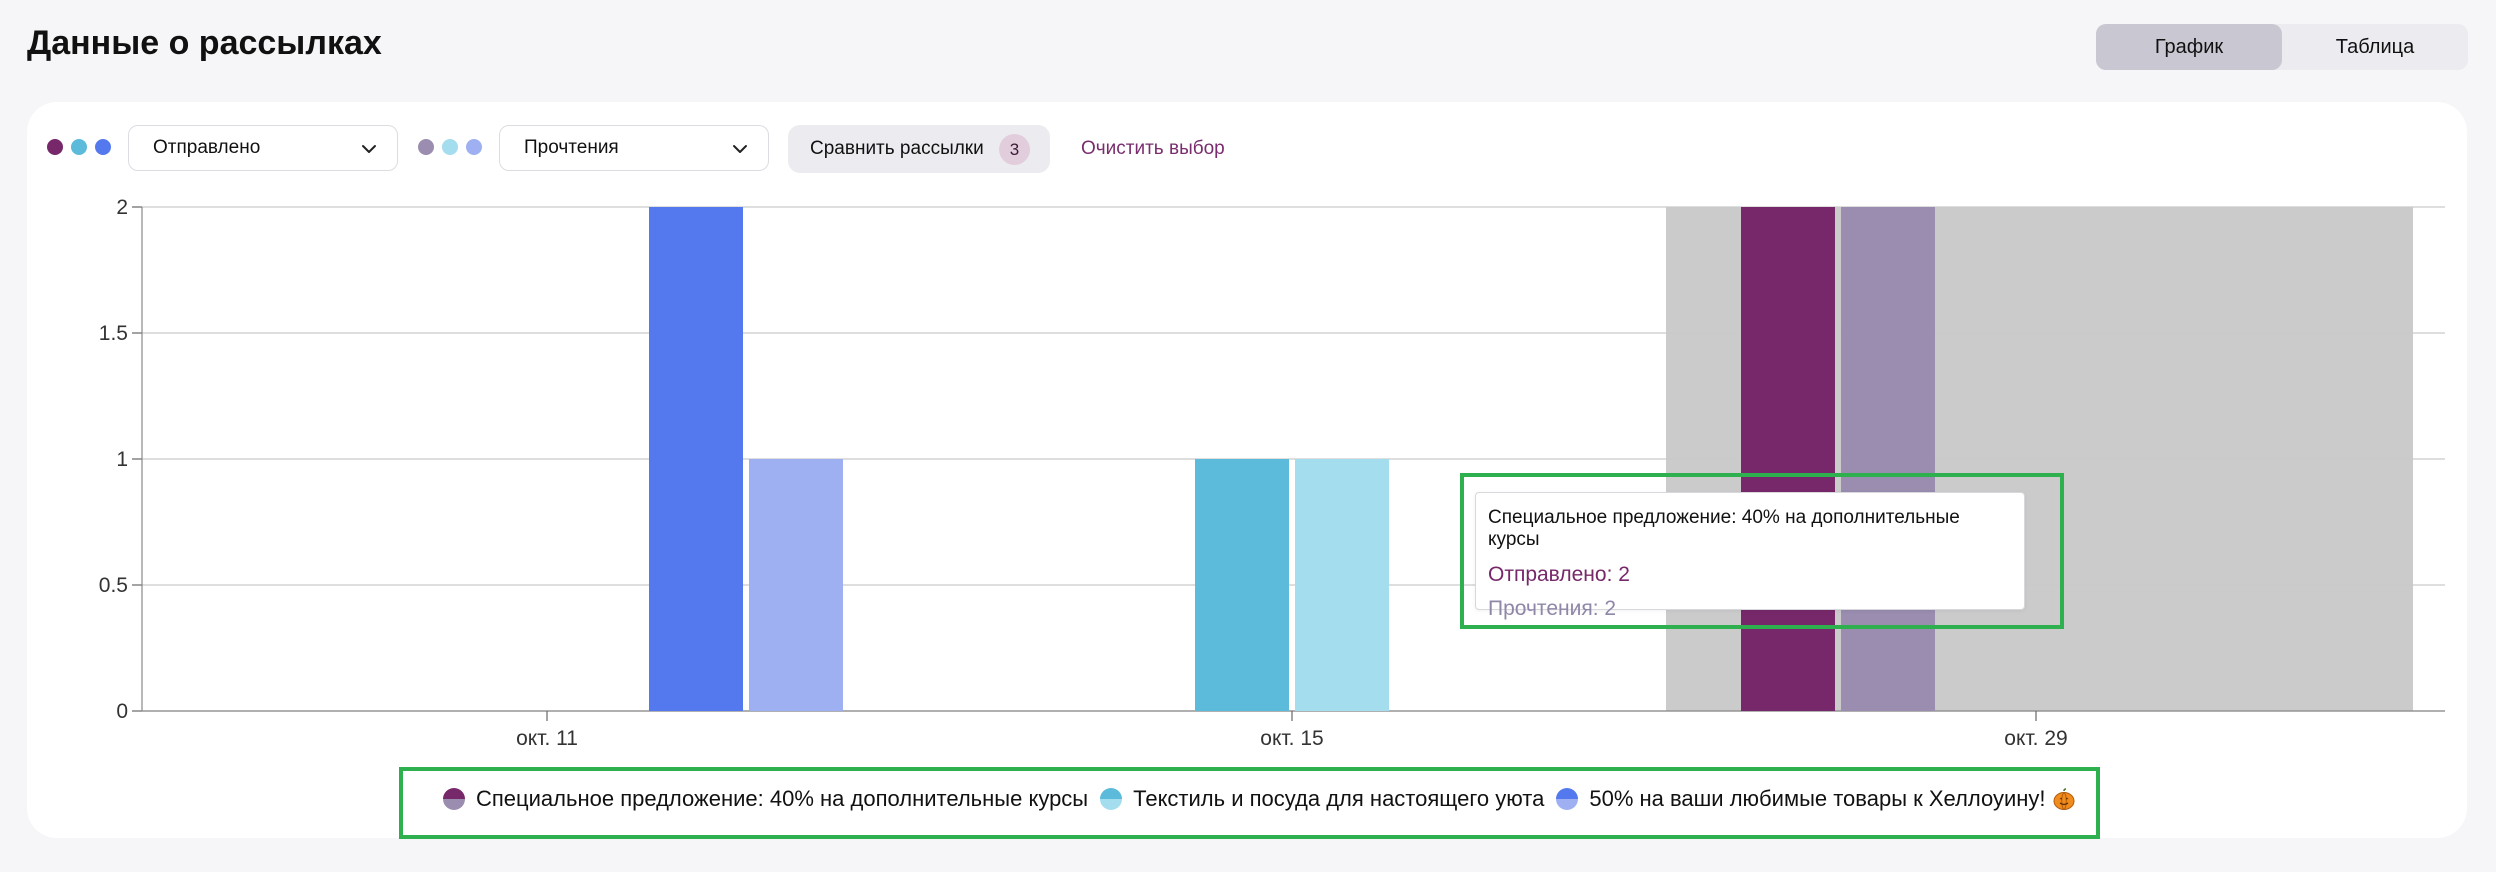 This screenshot has width=2496, height=872. I want to click on legend-highlight-frame, so click(1249, 803).